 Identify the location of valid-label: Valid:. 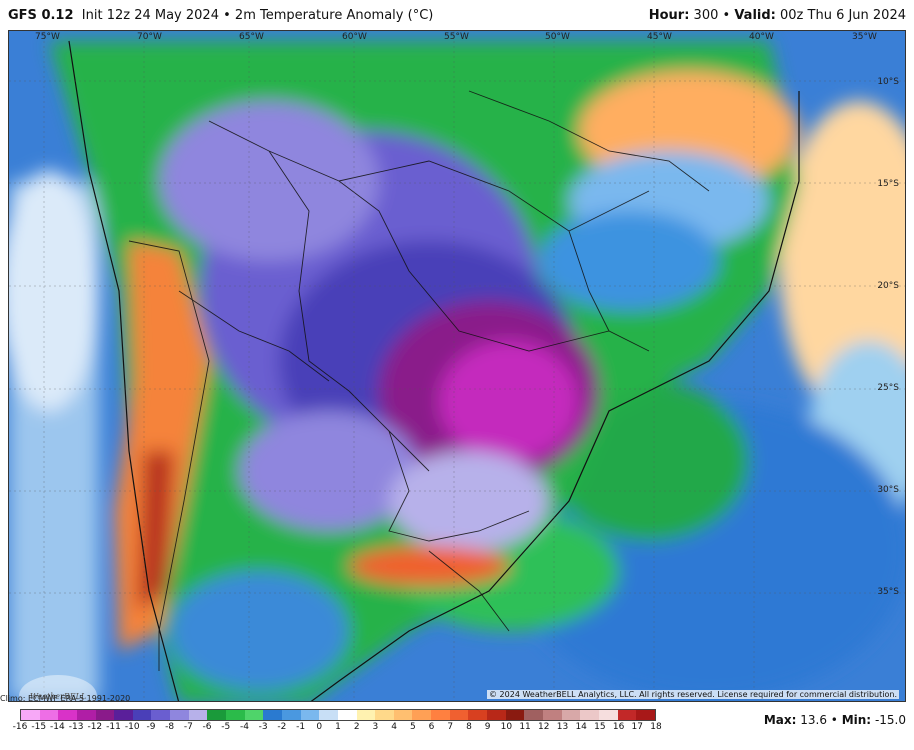
(755, 15).